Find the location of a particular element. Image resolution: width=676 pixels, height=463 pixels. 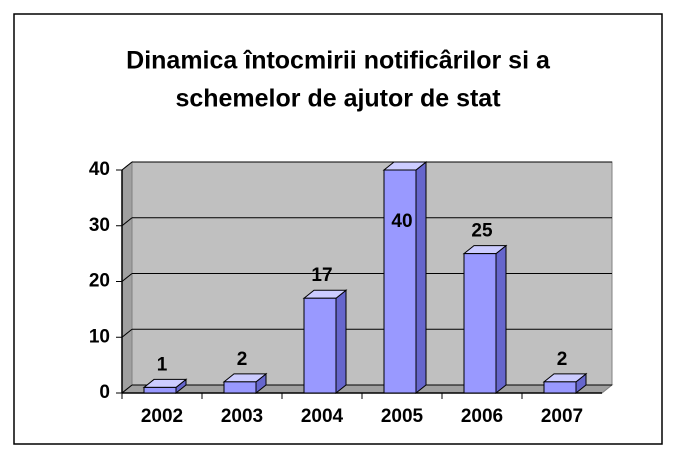

x-tick-label: 2004 is located at coordinates (322, 416).